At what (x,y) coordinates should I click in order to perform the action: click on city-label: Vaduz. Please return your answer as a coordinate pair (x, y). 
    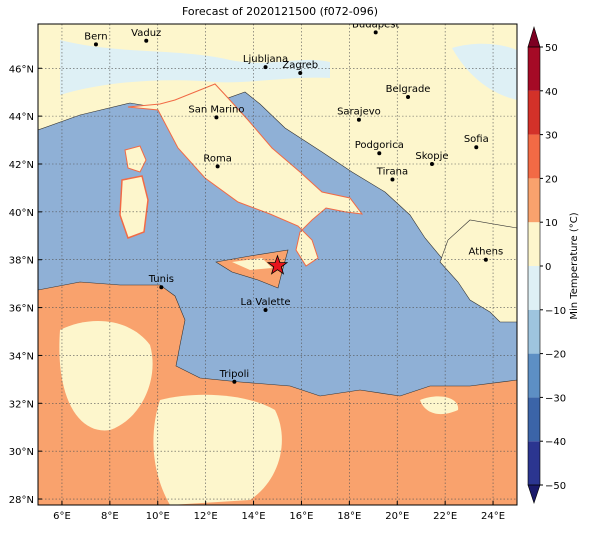
    Looking at the image, I should click on (146, 33).